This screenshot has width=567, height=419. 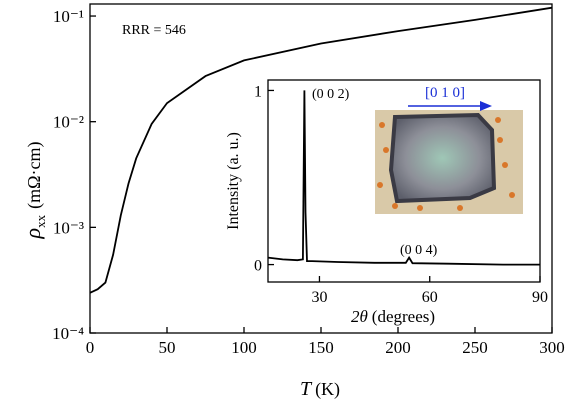 What do you see at coordinates (233, 181) in the screenshot?
I see `y-axis-label: Intensity (a. u.)` at bounding box center [233, 181].